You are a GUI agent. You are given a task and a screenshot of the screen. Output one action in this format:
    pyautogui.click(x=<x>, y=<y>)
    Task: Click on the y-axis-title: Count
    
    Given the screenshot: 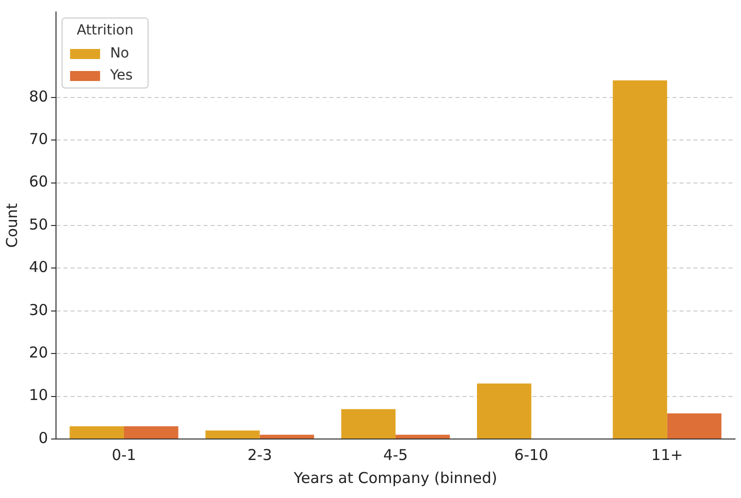 What is the action you would take?
    pyautogui.click(x=11, y=225)
    